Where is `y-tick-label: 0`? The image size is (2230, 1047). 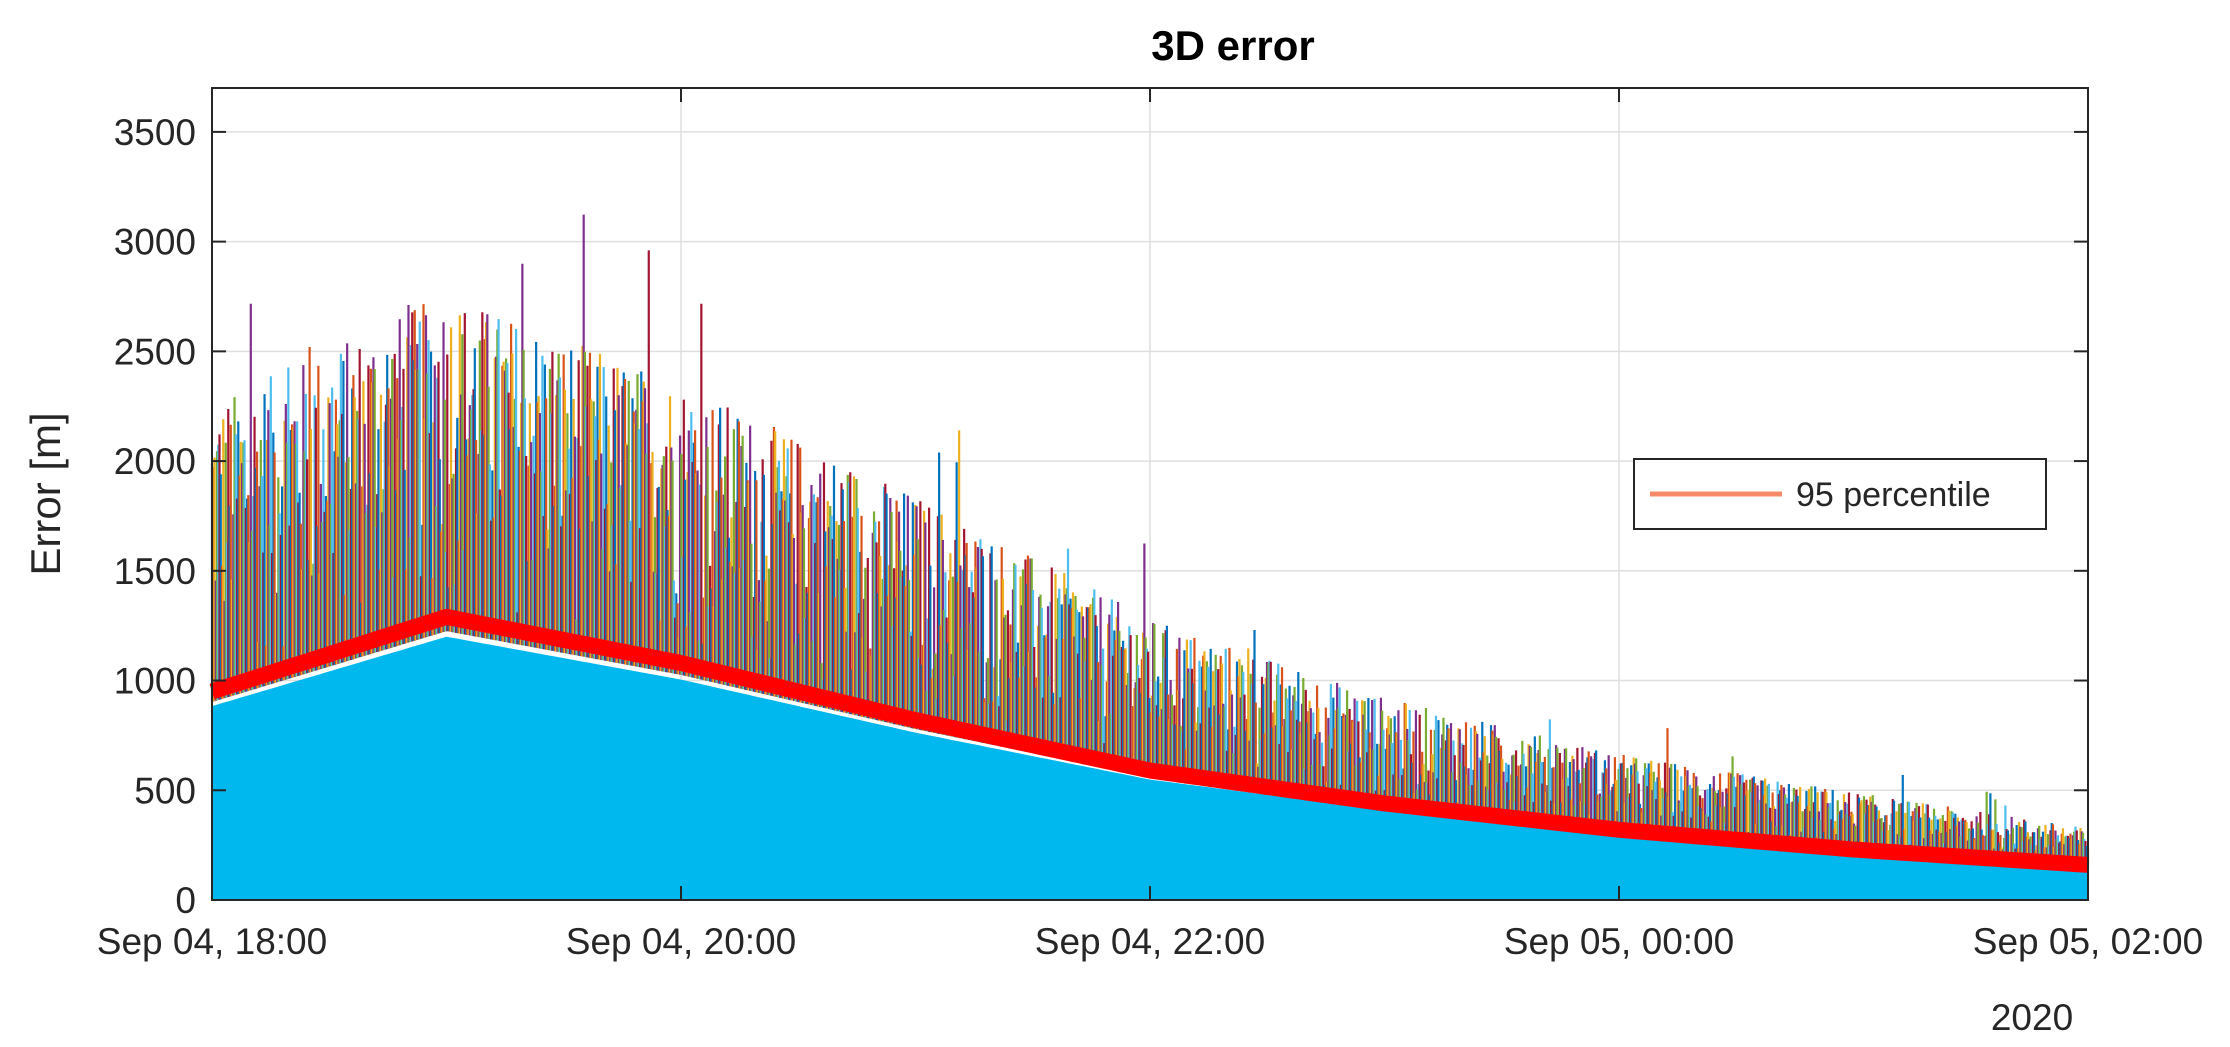
y-tick-label: 0 is located at coordinates (185, 900).